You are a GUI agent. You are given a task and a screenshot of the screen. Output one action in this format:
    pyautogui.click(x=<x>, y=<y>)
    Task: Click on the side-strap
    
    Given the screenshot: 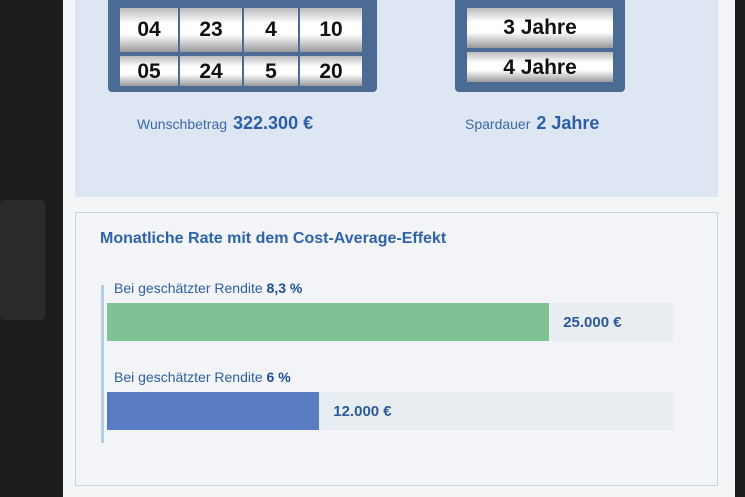 What is the action you would take?
    pyautogui.click(x=22, y=260)
    